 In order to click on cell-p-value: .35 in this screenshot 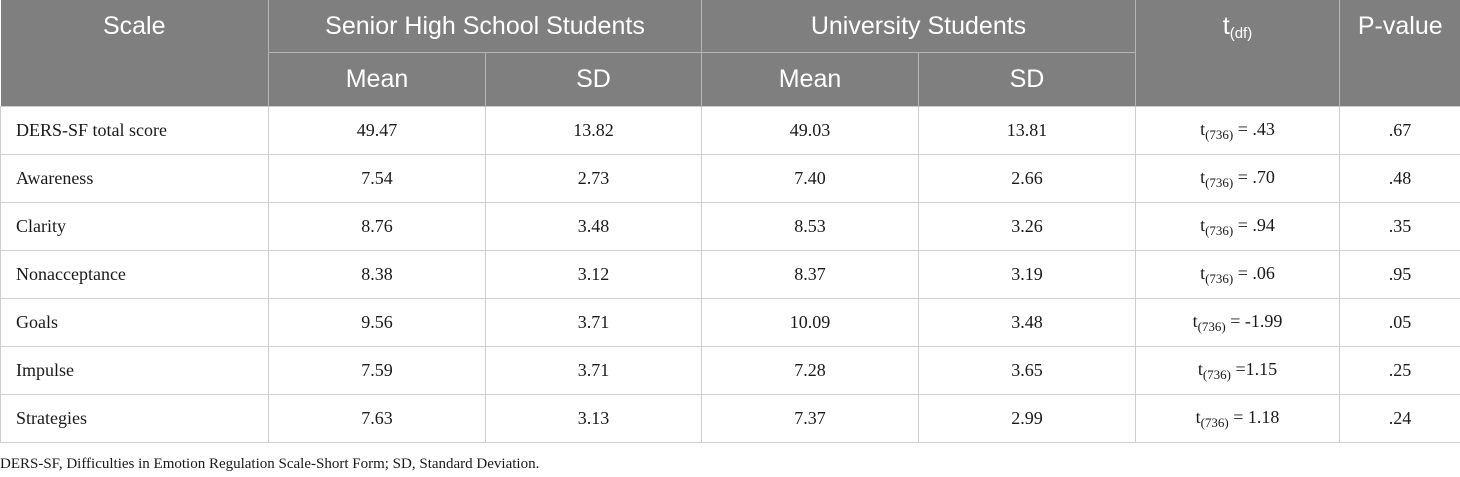, I will do `click(1399, 226)`.